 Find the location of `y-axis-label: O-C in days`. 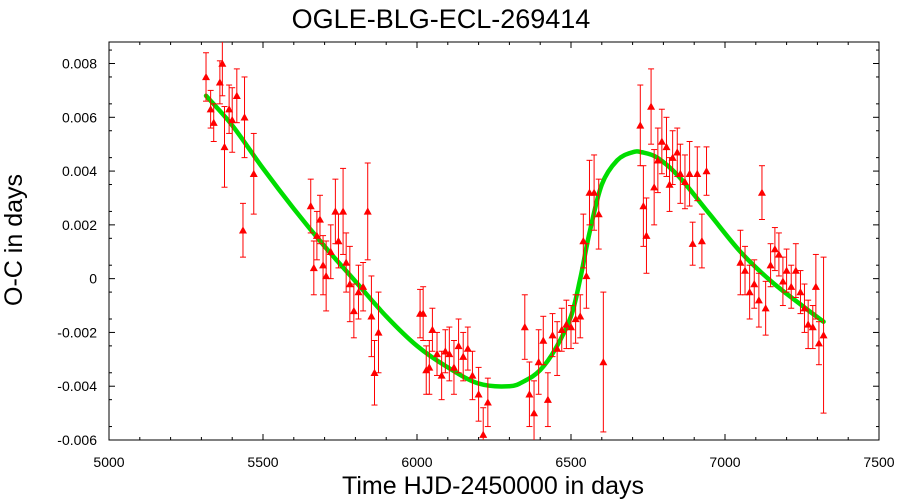

y-axis-label: O-C in days is located at coordinates (14, 240).